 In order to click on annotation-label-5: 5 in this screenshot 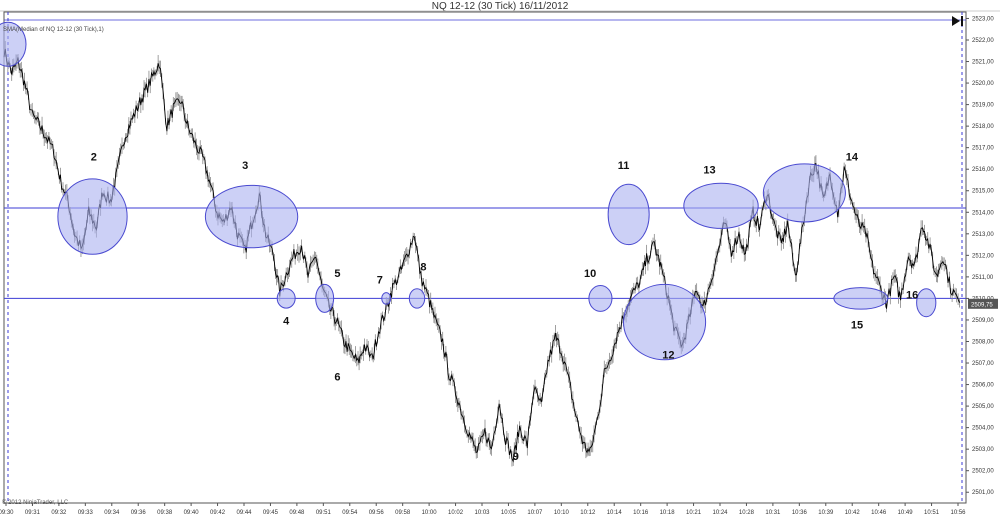, I will do `click(337, 274)`.